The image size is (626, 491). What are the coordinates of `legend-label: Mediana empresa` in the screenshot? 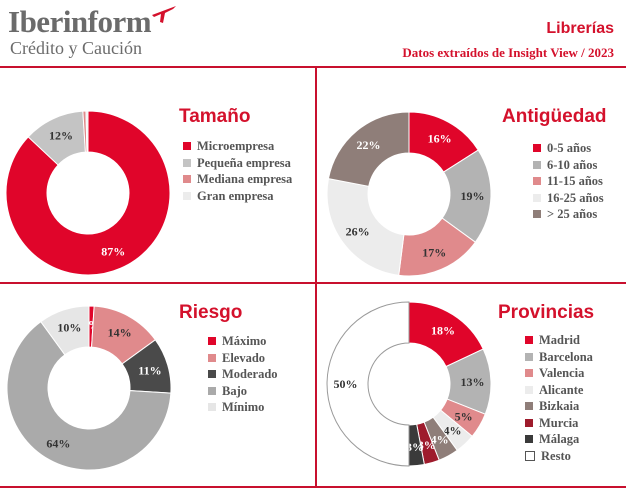 It's located at (245, 179).